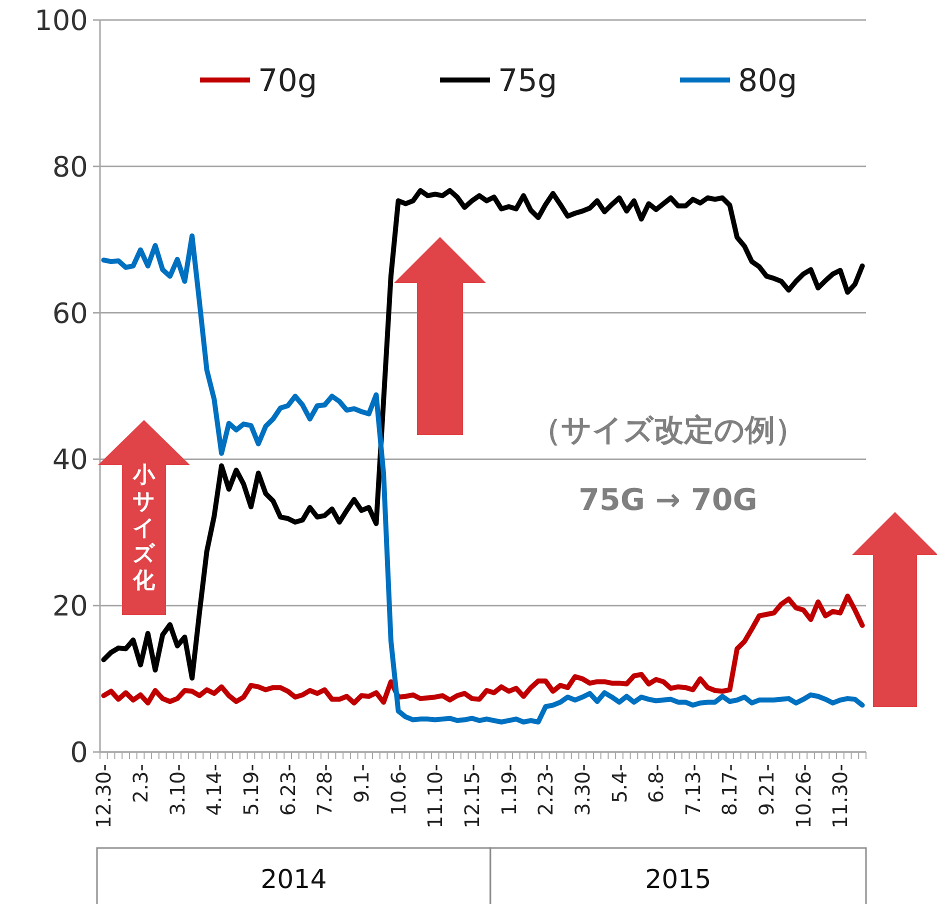 The width and height of the screenshot is (937, 904). I want to click on x-tick-label: 6.8-, so click(656, 784).